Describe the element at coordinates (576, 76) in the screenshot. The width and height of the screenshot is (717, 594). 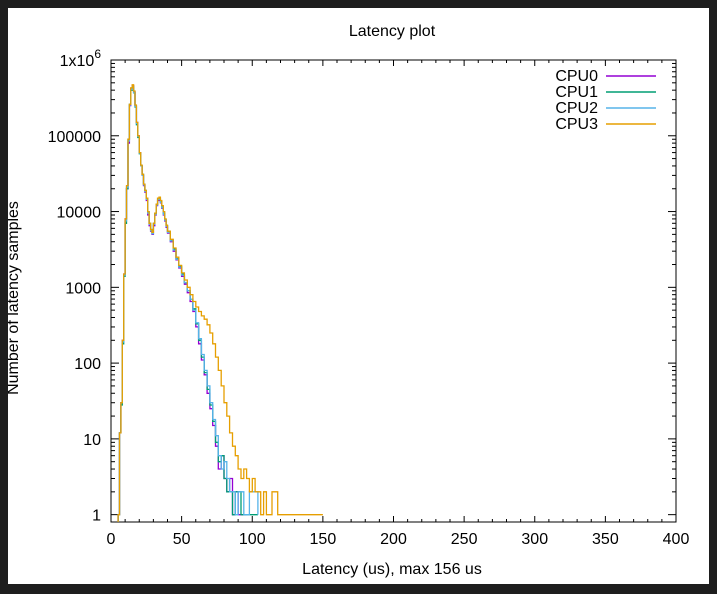
I see `legend-label-cpu0: CPU0` at that location.